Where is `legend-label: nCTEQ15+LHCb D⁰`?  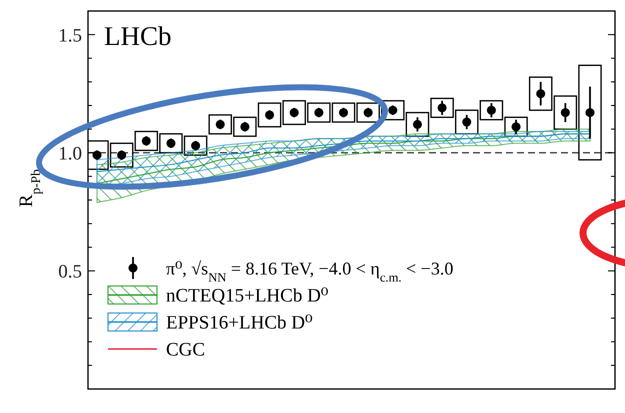 legend-label: nCTEQ15+LHCb D⁰ is located at coordinates (247, 296).